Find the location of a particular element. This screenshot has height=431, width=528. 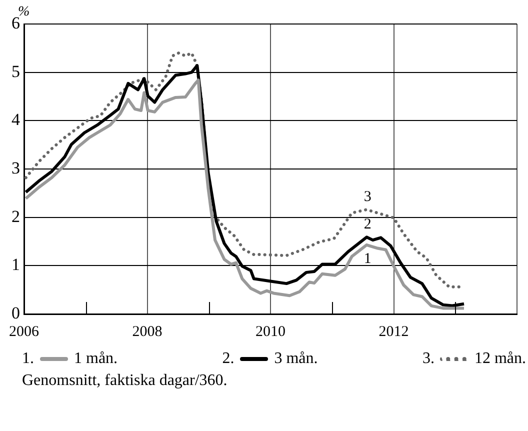

y-tick-label: 5 is located at coordinates (16, 71).